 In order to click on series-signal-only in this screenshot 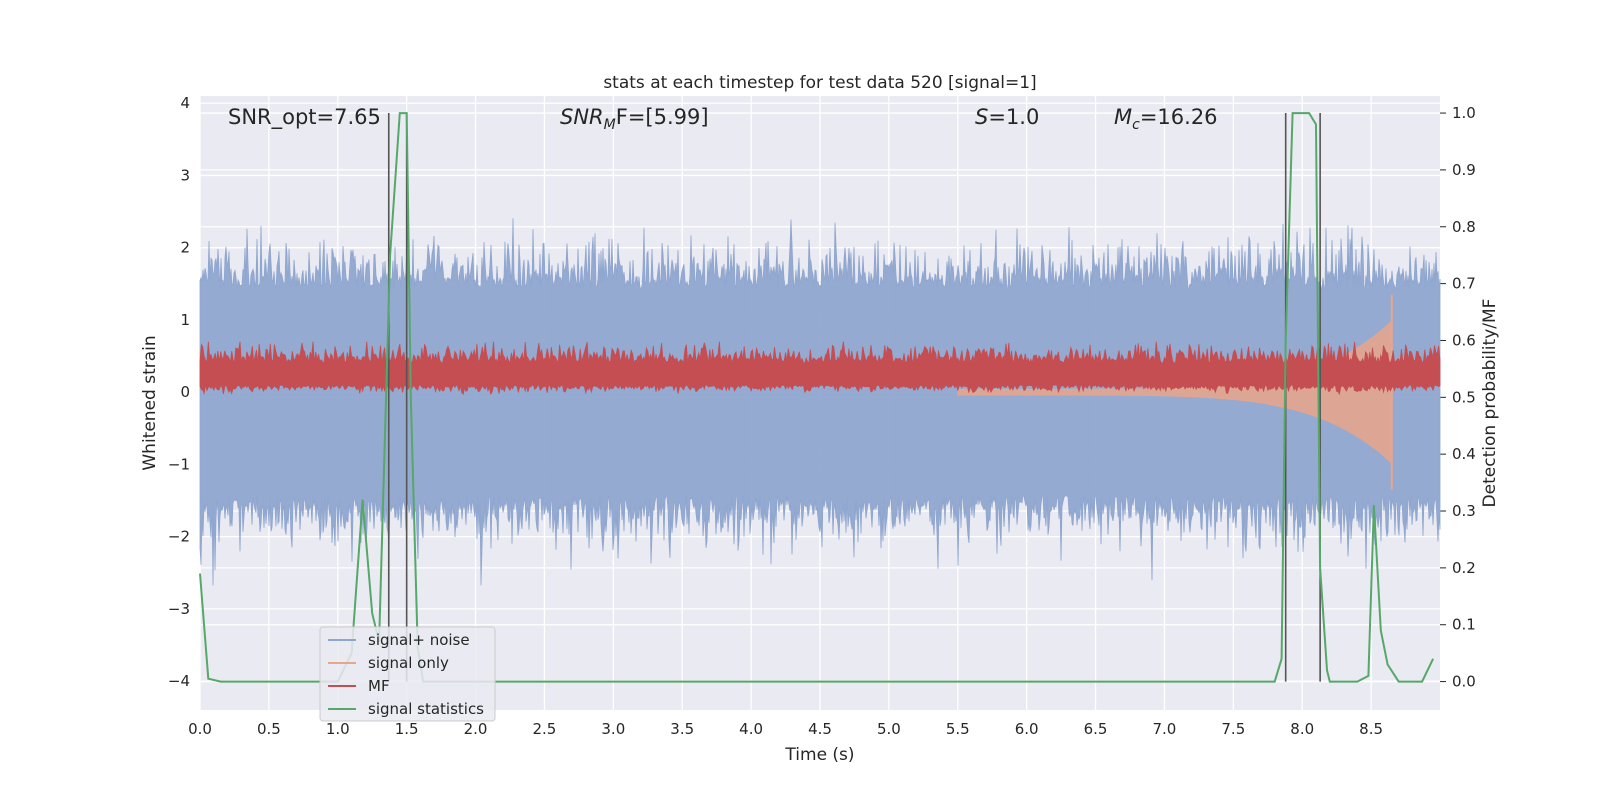, I will do `click(1175, 392)`.